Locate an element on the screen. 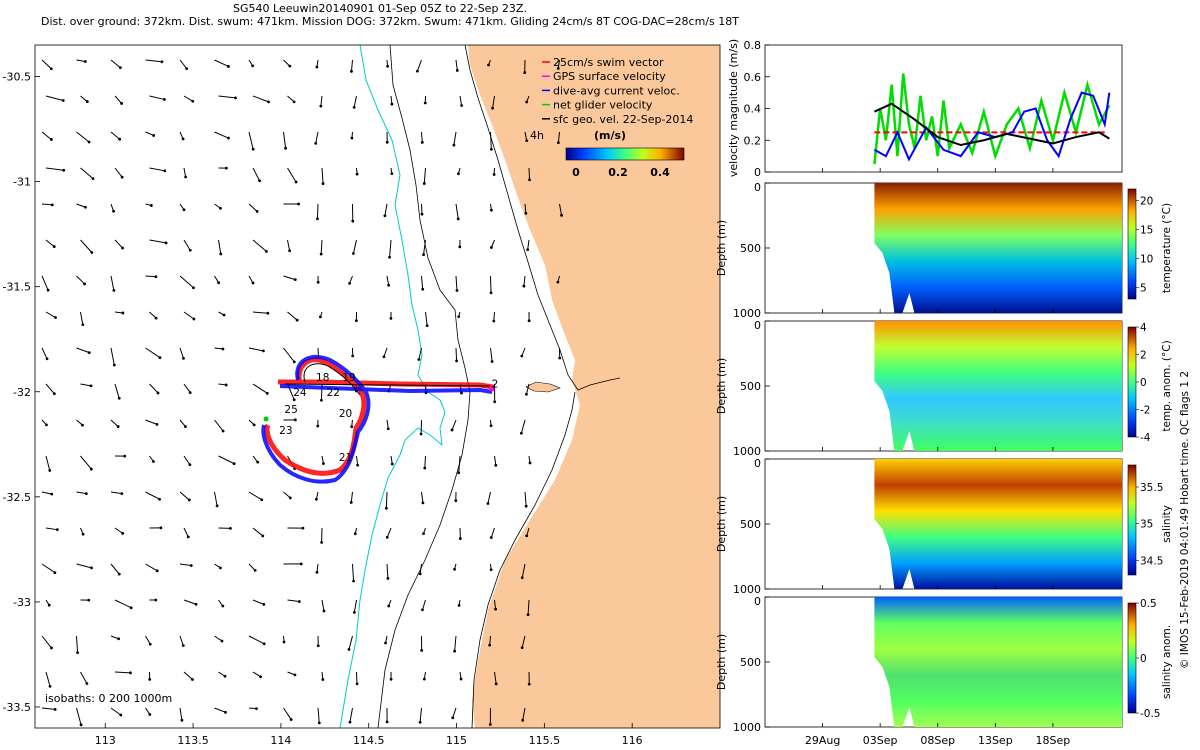  isobath-1000m is located at coordinates (424, 386).